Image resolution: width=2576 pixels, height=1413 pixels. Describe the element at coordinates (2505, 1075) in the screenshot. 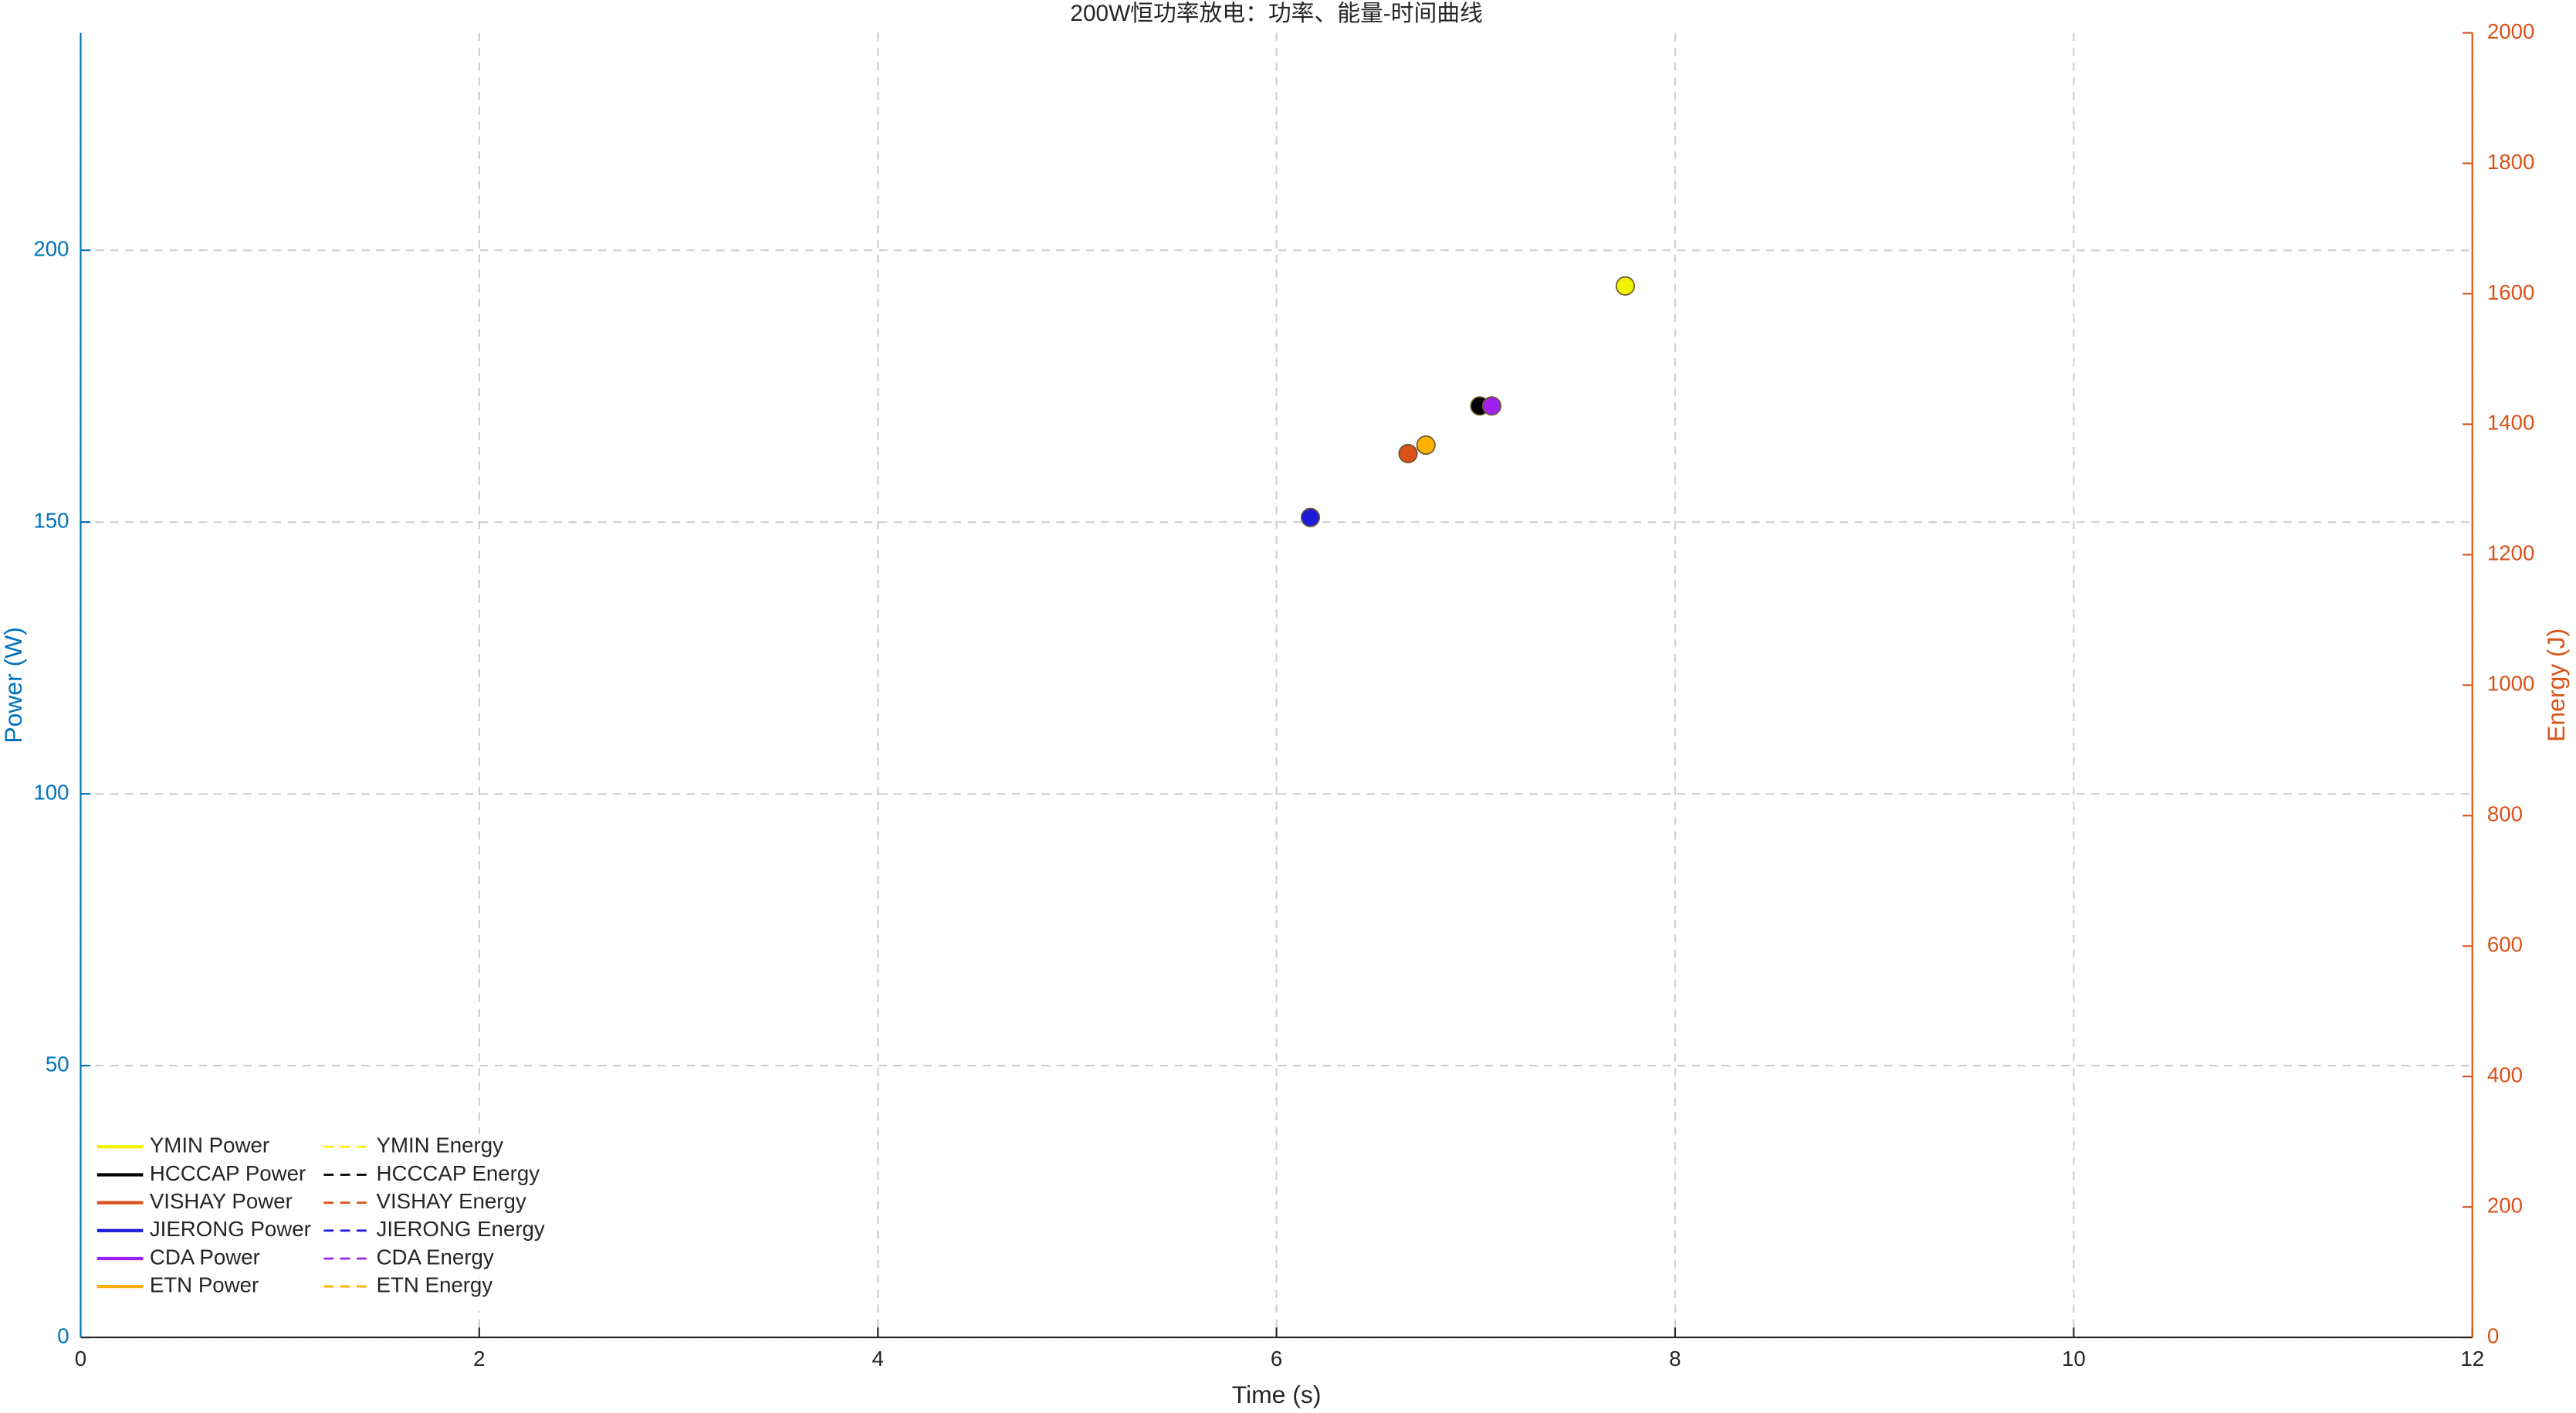

I see `y2-tick-label: 400` at that location.